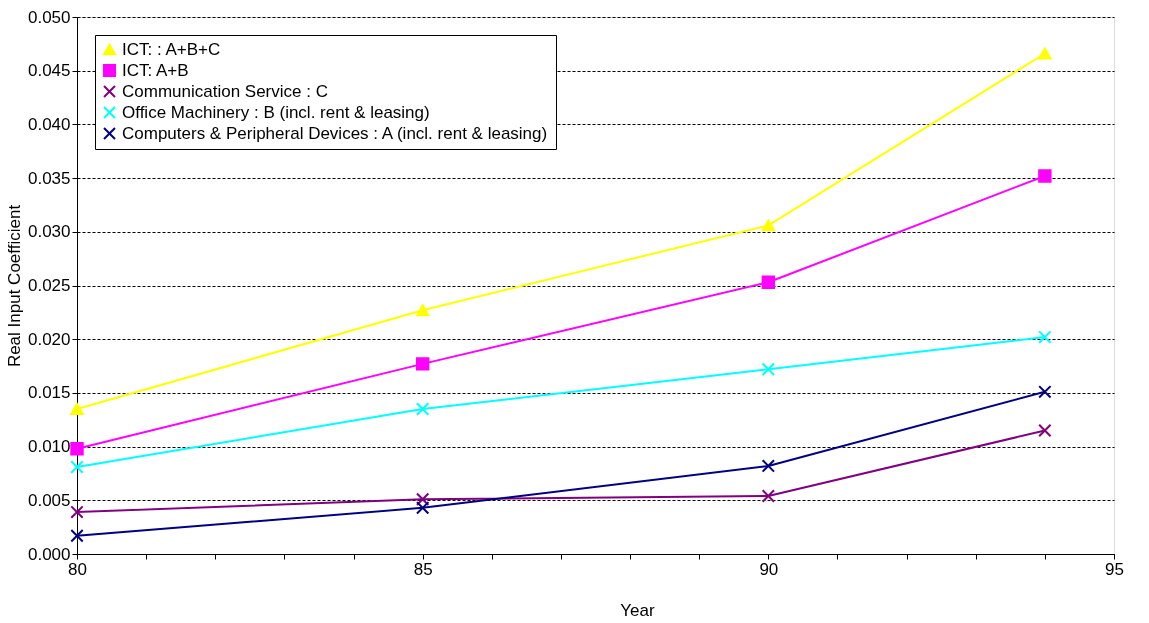 Image resolution: width=1149 pixels, height=623 pixels. What do you see at coordinates (49, 17) in the screenshot?
I see `y-tick-label: 0.050` at bounding box center [49, 17].